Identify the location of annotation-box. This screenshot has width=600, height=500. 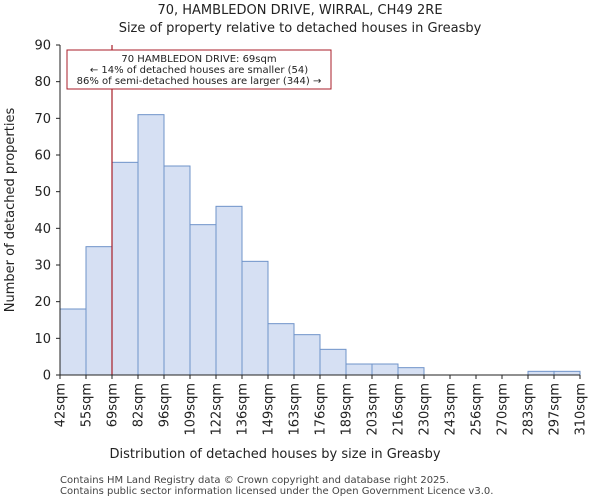
(199, 69).